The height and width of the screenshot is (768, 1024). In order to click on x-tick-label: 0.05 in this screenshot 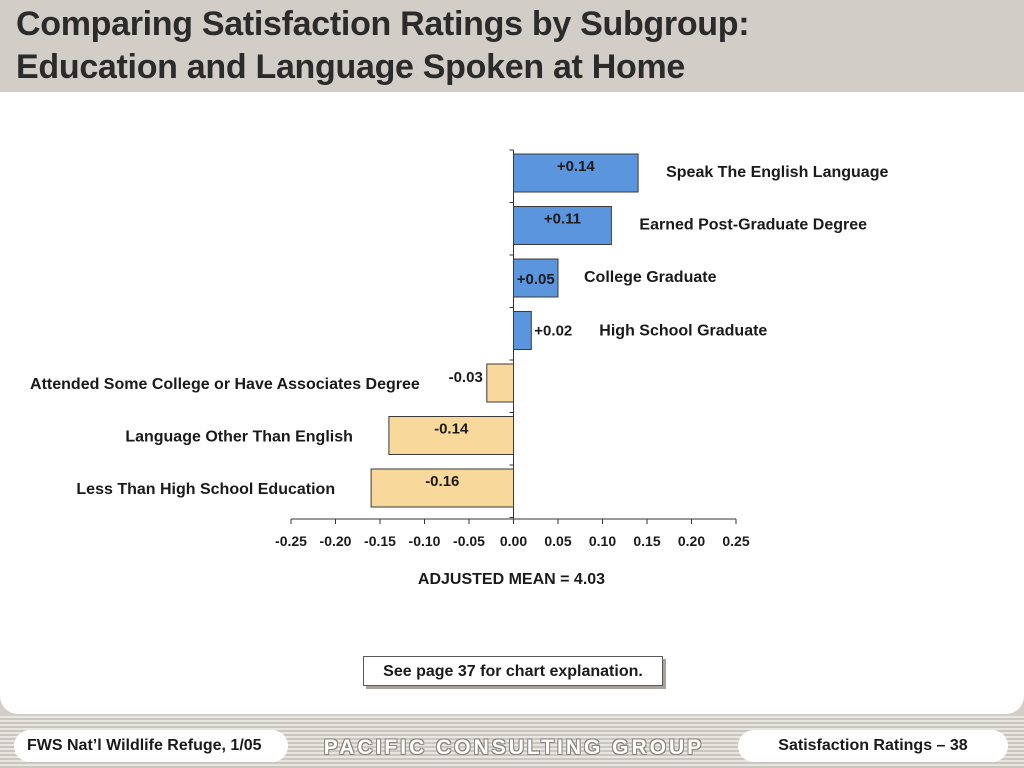, I will do `click(557, 541)`.